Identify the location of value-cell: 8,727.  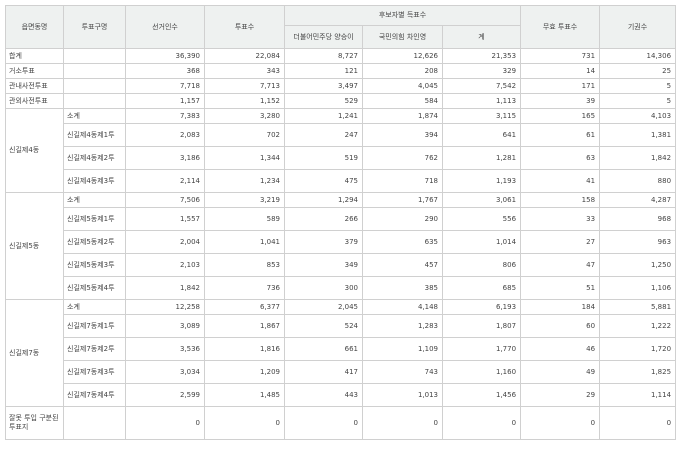
(323, 56).